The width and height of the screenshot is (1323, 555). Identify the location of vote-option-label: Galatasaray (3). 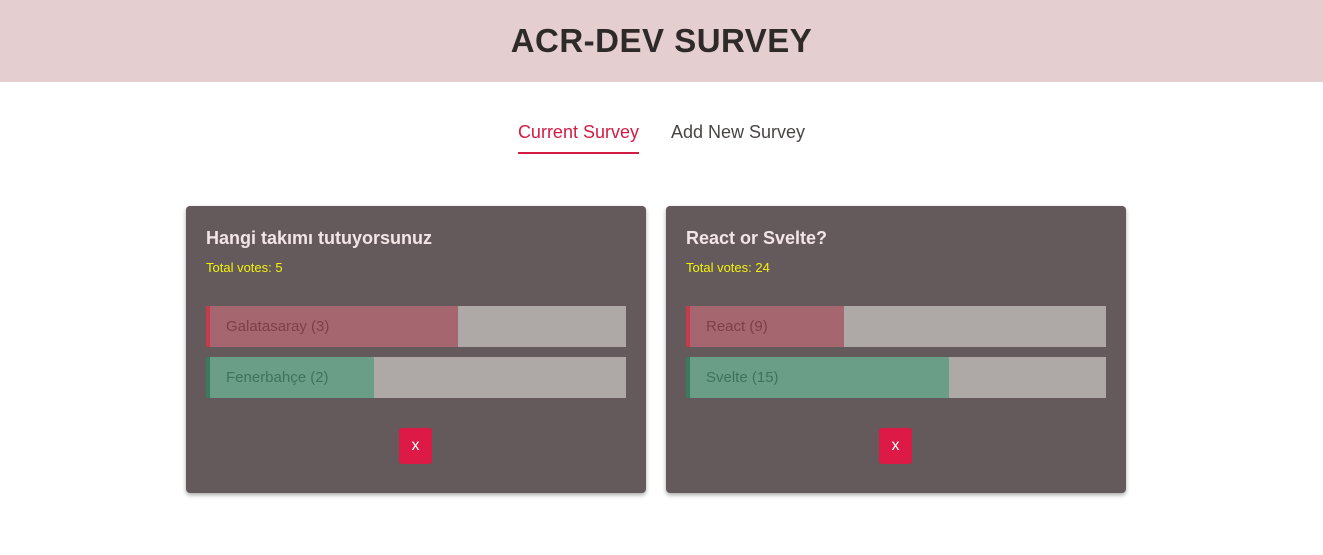
(278, 326).